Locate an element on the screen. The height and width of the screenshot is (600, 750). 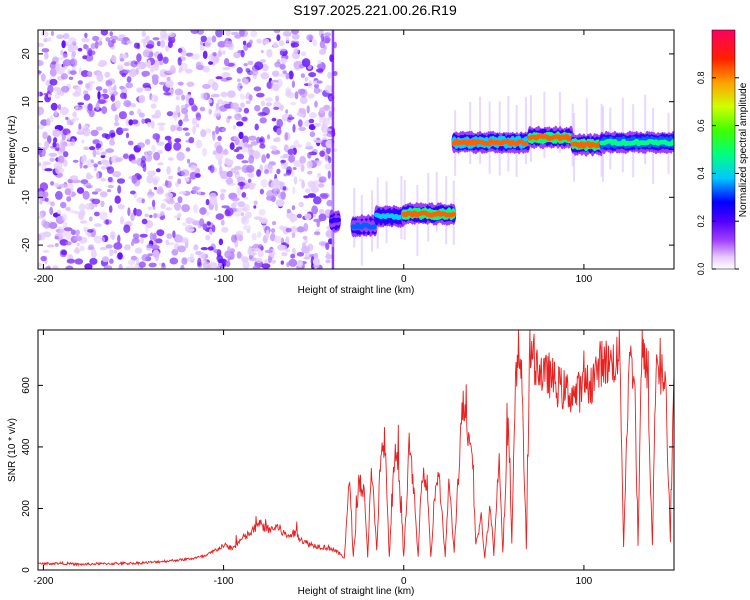
y-tick-label: 0 is located at coordinates (26, 570).